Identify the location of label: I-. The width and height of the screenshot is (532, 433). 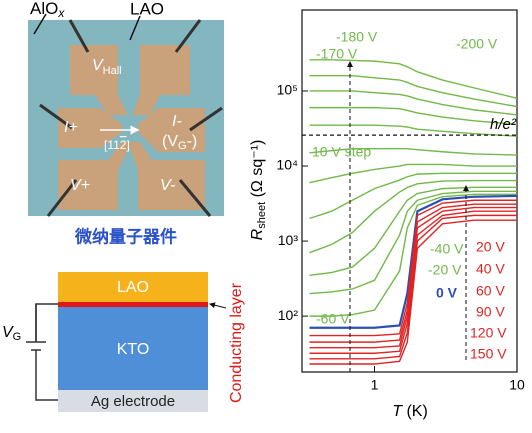
(177, 121).